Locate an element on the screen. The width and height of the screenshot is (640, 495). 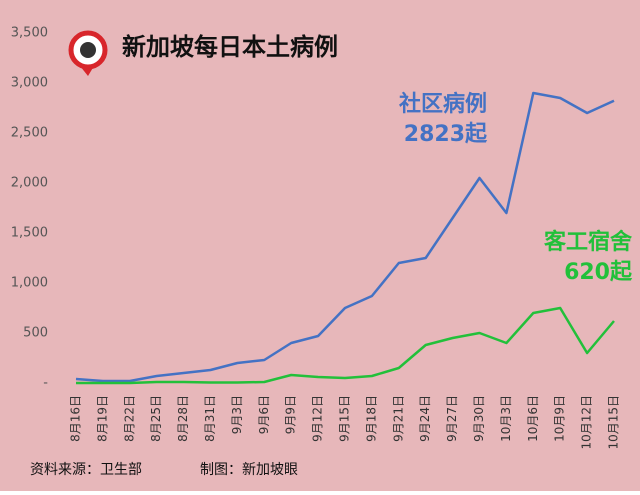
x-tick-label: 8月16日 is located at coordinates (76, 418).